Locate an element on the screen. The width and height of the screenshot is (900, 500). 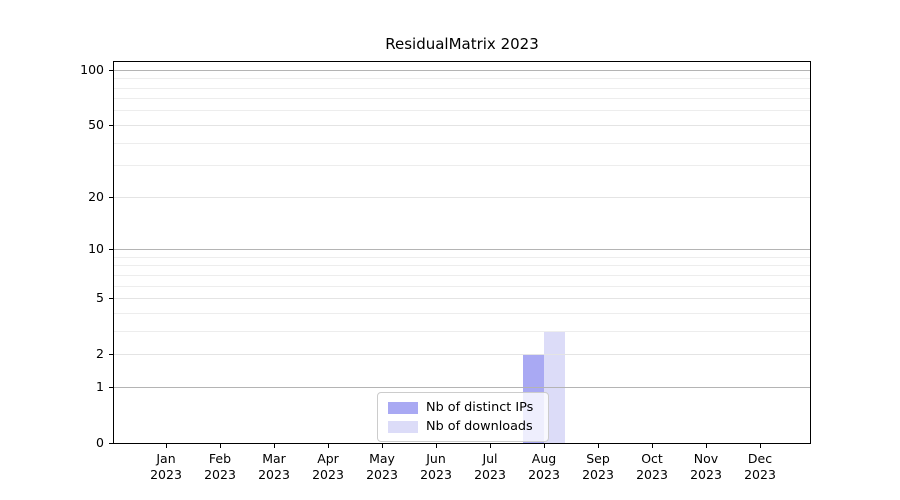
legend-label-distinct-ips: Nb of distinct IPs is located at coordinates (480, 407).